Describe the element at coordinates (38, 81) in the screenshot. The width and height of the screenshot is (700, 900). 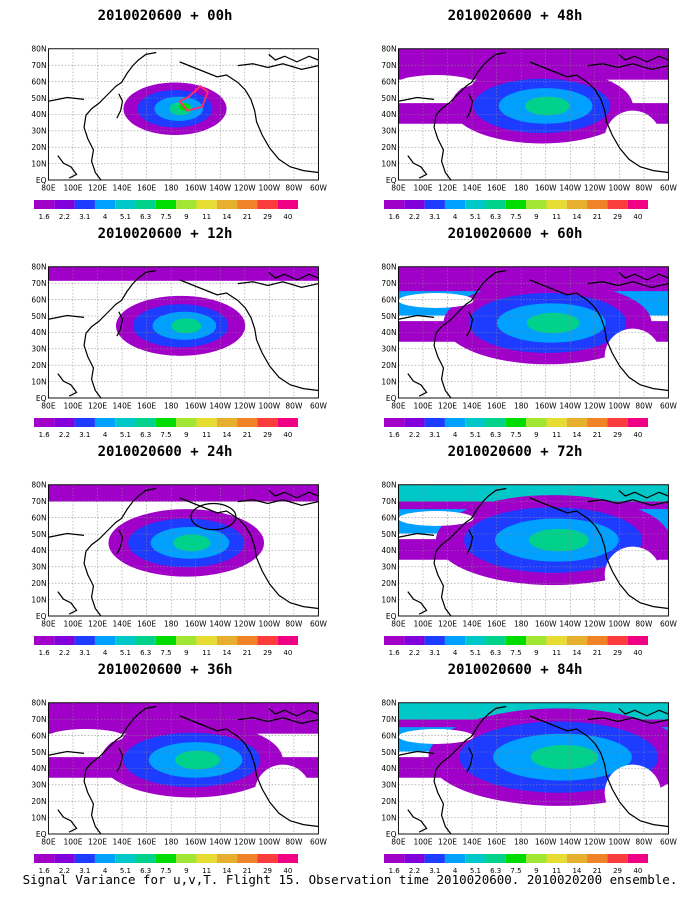
I see `latitude-label: 60N` at that location.